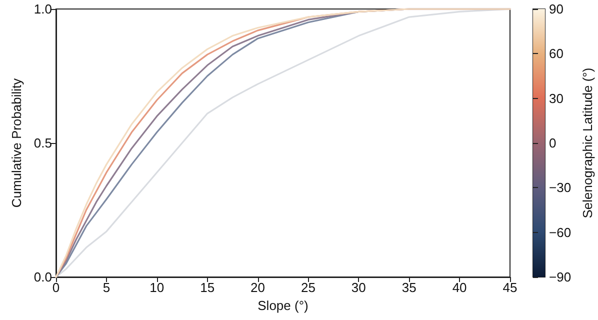  Describe the element at coordinates (510, 287) in the screenshot. I see `x-tick-label: 45` at that location.